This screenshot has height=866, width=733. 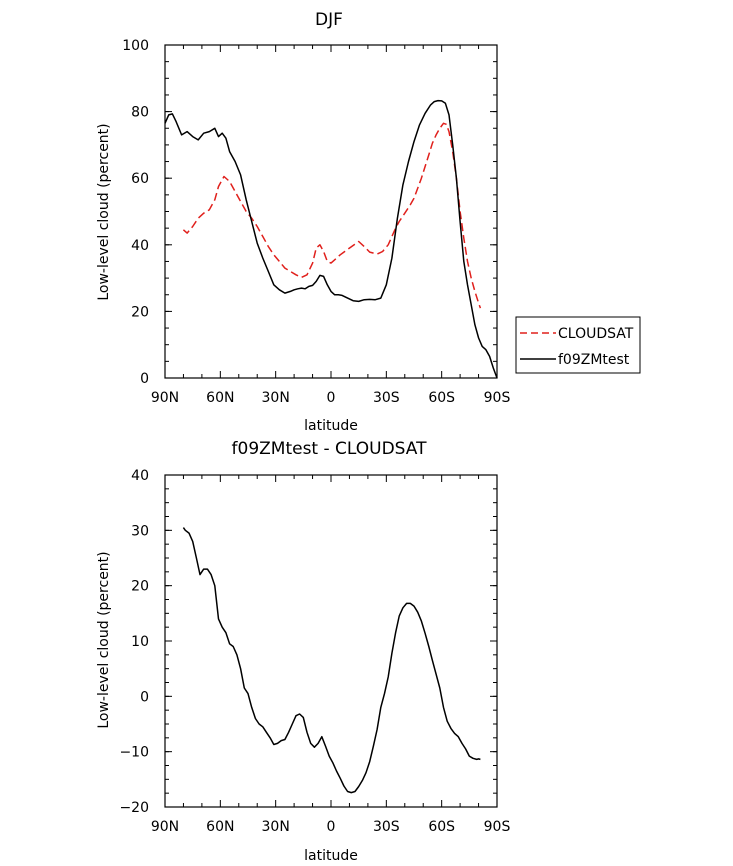 I want to click on legend: CLOUDSAT f09ZMtest, so click(x=578, y=345).